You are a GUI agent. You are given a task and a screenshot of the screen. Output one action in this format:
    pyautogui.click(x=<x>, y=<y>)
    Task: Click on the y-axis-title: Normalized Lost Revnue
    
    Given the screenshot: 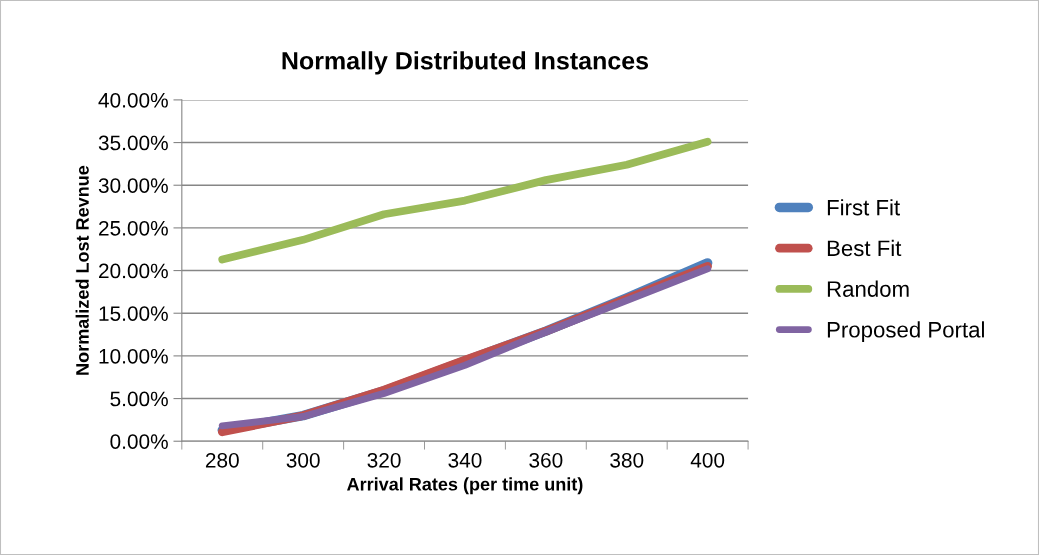 What is the action you would take?
    pyautogui.click(x=82, y=270)
    